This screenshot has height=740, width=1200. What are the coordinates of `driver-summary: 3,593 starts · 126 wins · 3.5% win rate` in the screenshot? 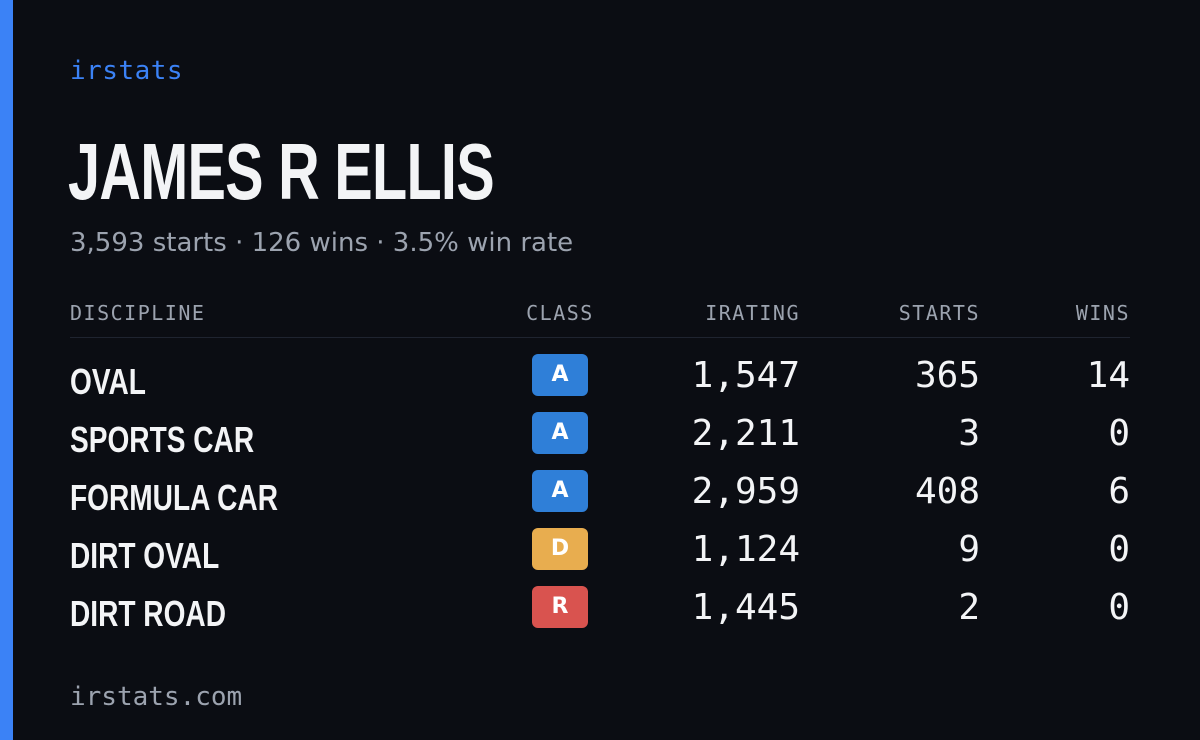 It's located at (322, 243).